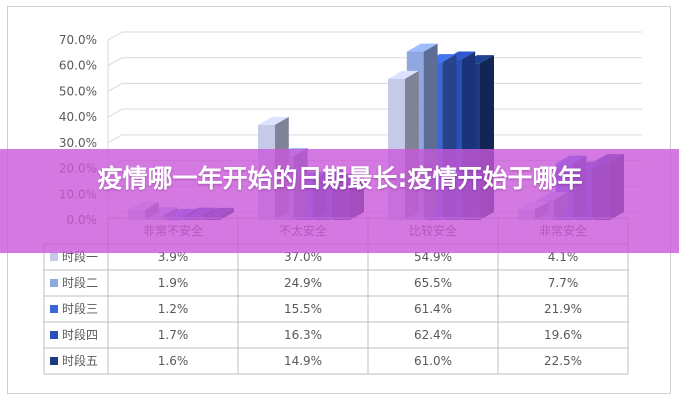 This screenshot has height=402, width=679. What do you see at coordinates (78, 117) in the screenshot?
I see `y-tick-label: 40.0%` at bounding box center [78, 117].